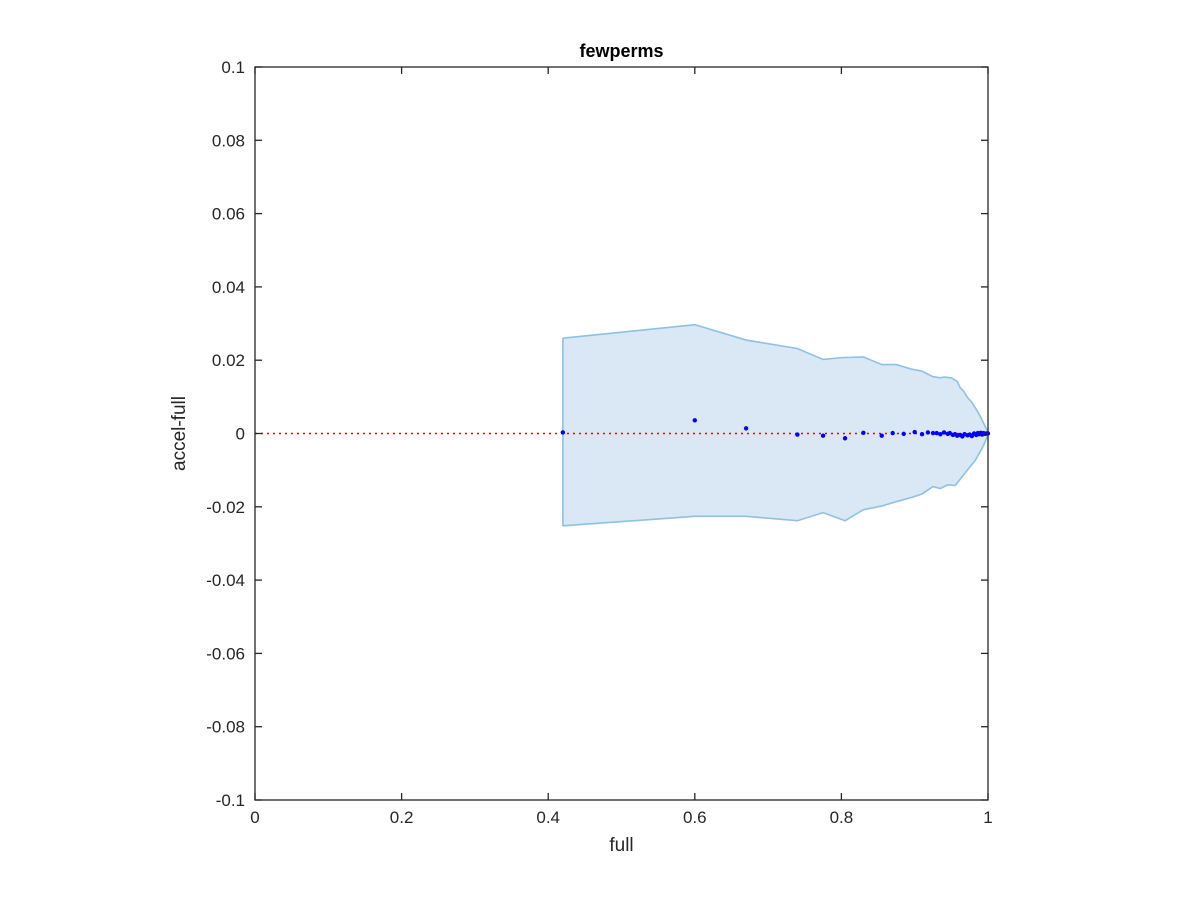 The image size is (1200, 905). What do you see at coordinates (621, 51) in the screenshot?
I see `chart-title: fewperms` at bounding box center [621, 51].